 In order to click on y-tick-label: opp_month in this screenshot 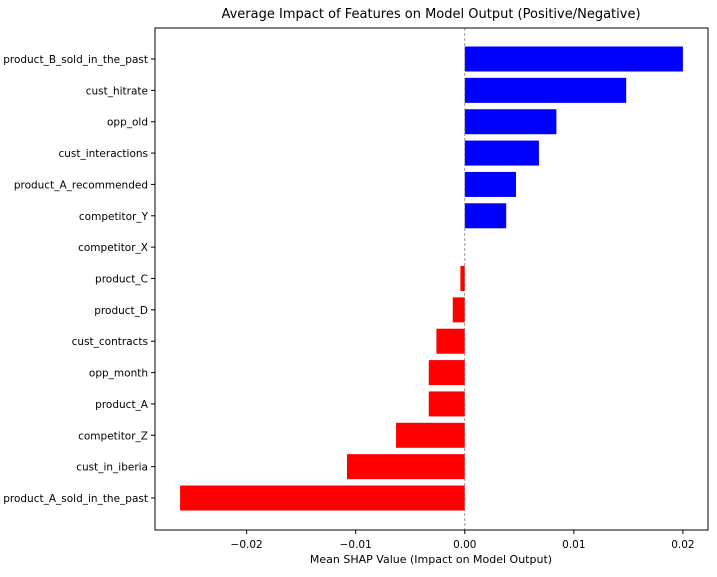, I will do `click(118, 374)`.